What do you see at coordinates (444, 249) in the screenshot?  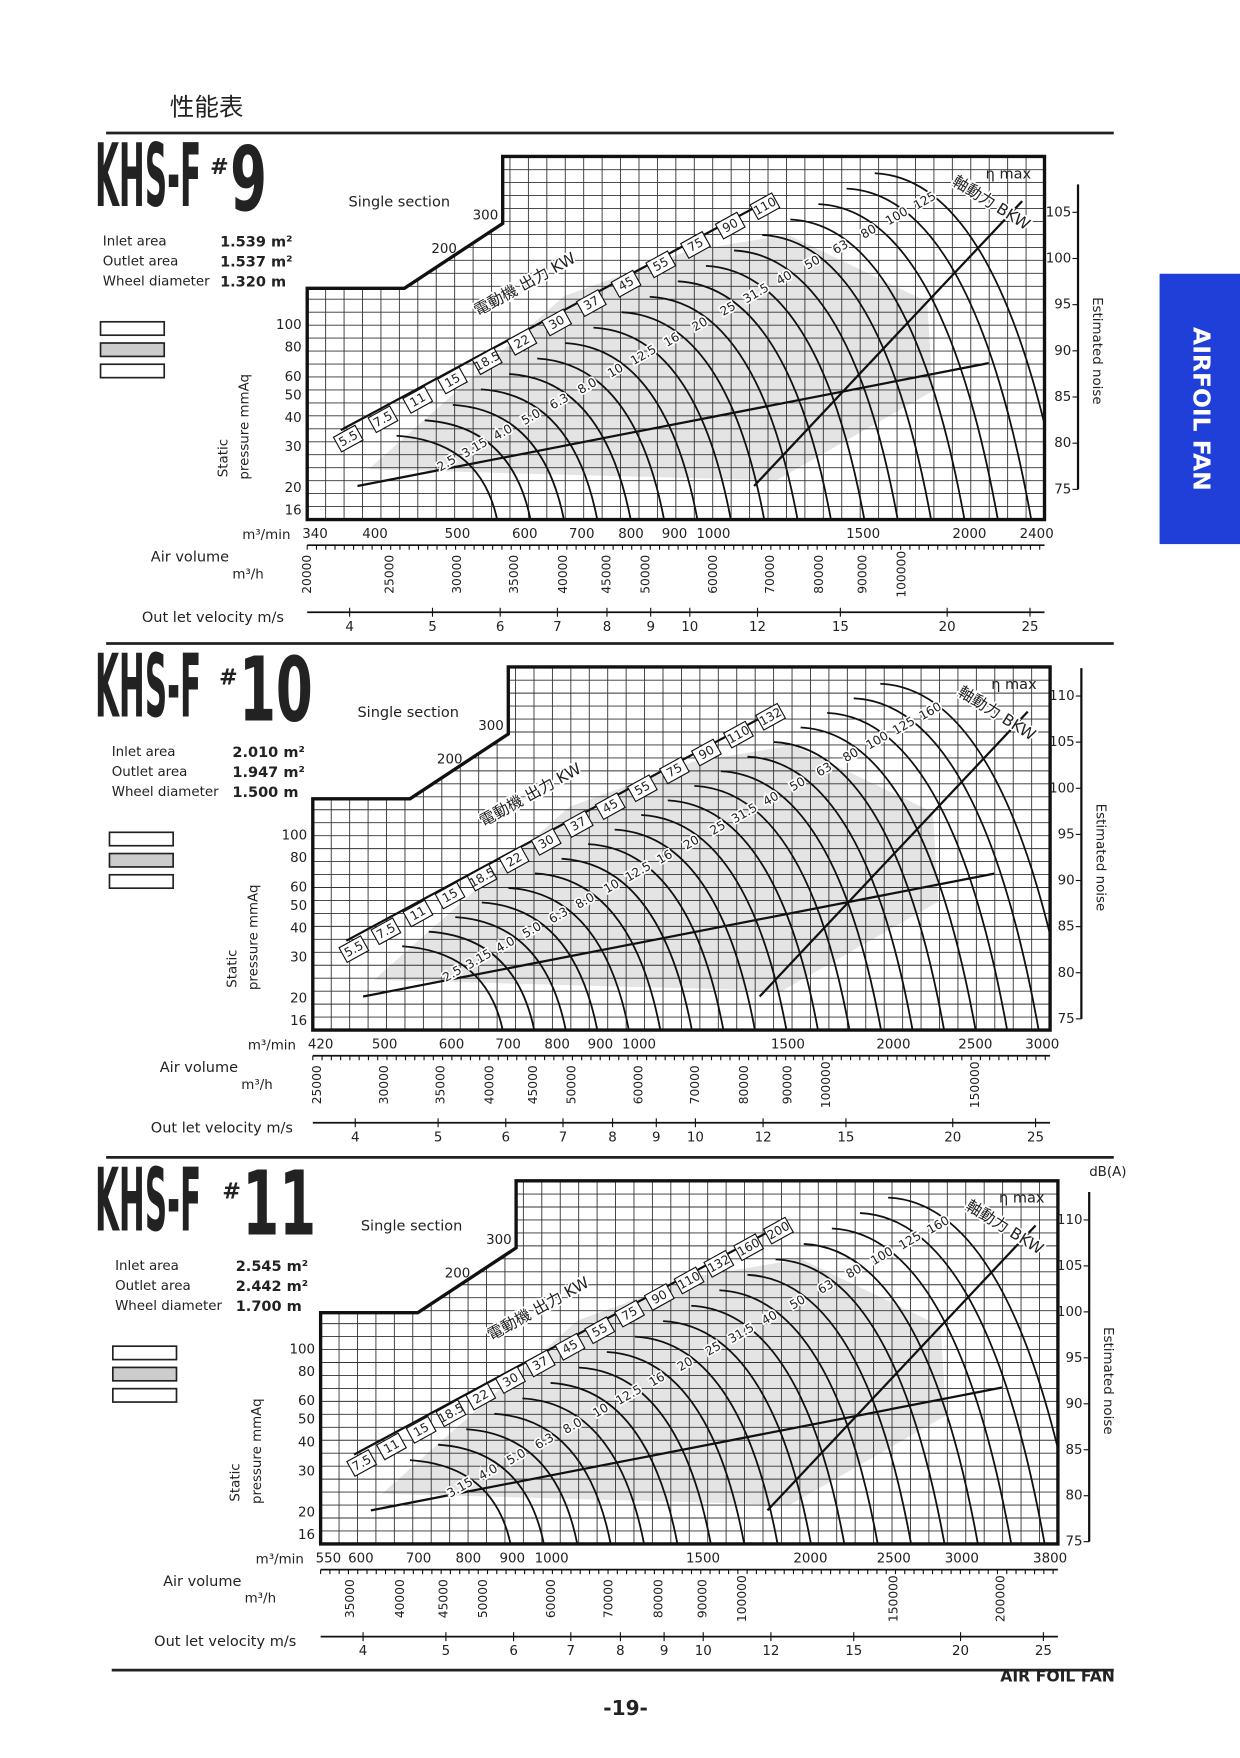 I see `upper-tick: 200` at bounding box center [444, 249].